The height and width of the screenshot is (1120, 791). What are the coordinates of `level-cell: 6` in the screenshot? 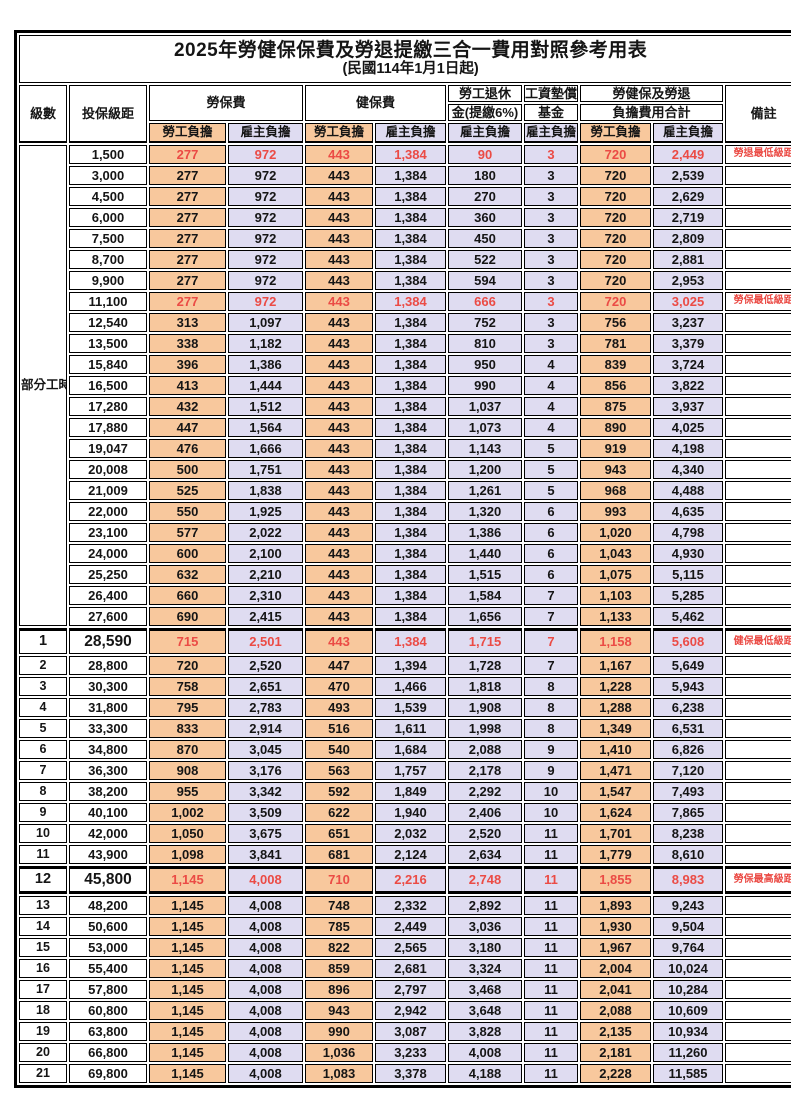 It's located at (43, 749).